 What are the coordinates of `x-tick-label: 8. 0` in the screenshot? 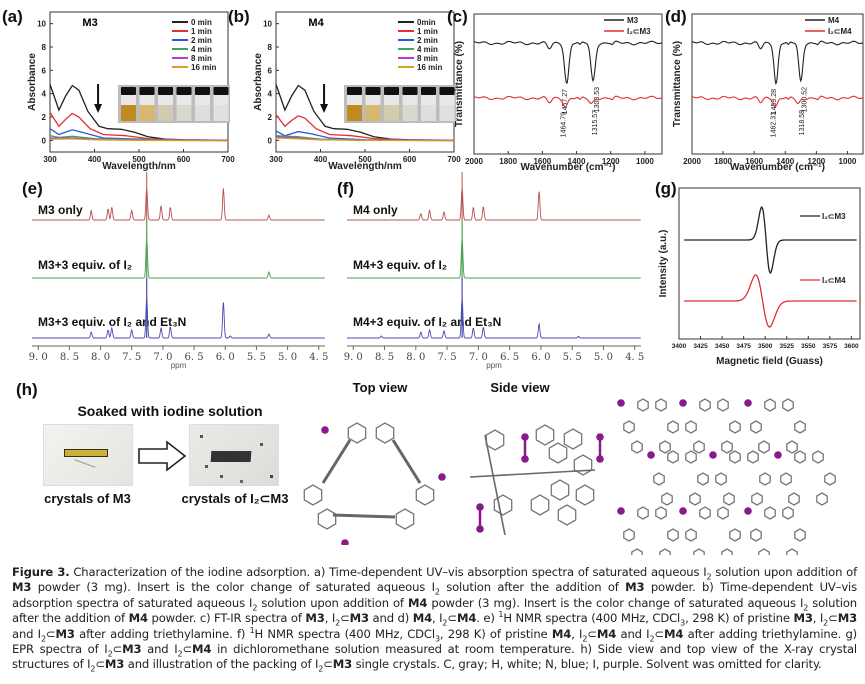 It's located at (100, 357).